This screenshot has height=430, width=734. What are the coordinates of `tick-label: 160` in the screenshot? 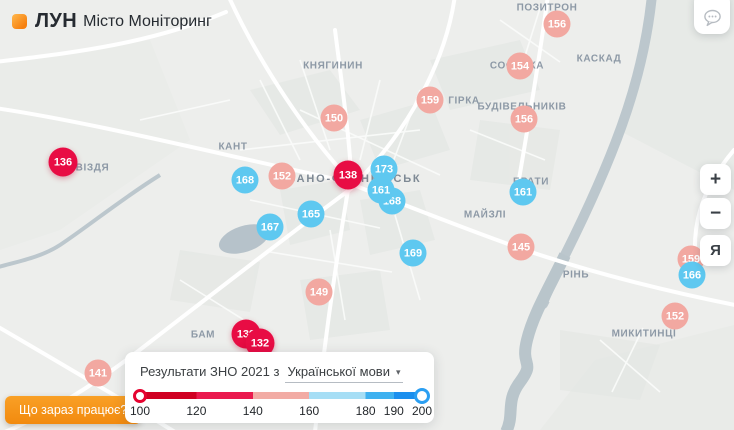 It's located at (309, 411).